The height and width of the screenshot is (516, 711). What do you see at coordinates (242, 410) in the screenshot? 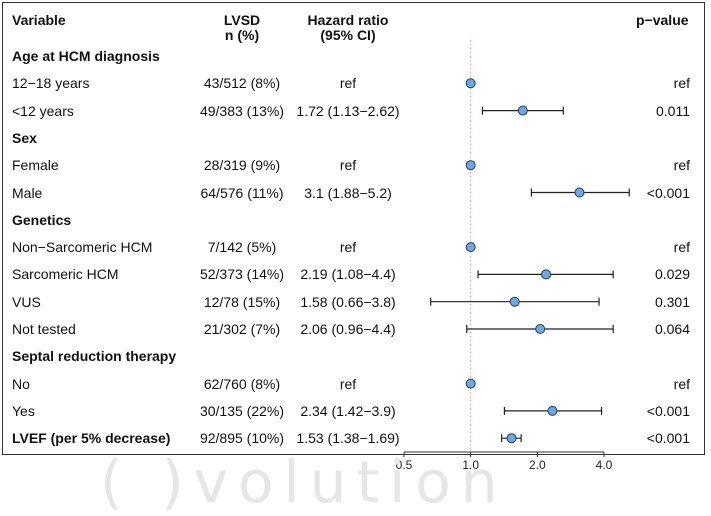
I see `lvsd-count: 30/135 (22%)` at bounding box center [242, 410].